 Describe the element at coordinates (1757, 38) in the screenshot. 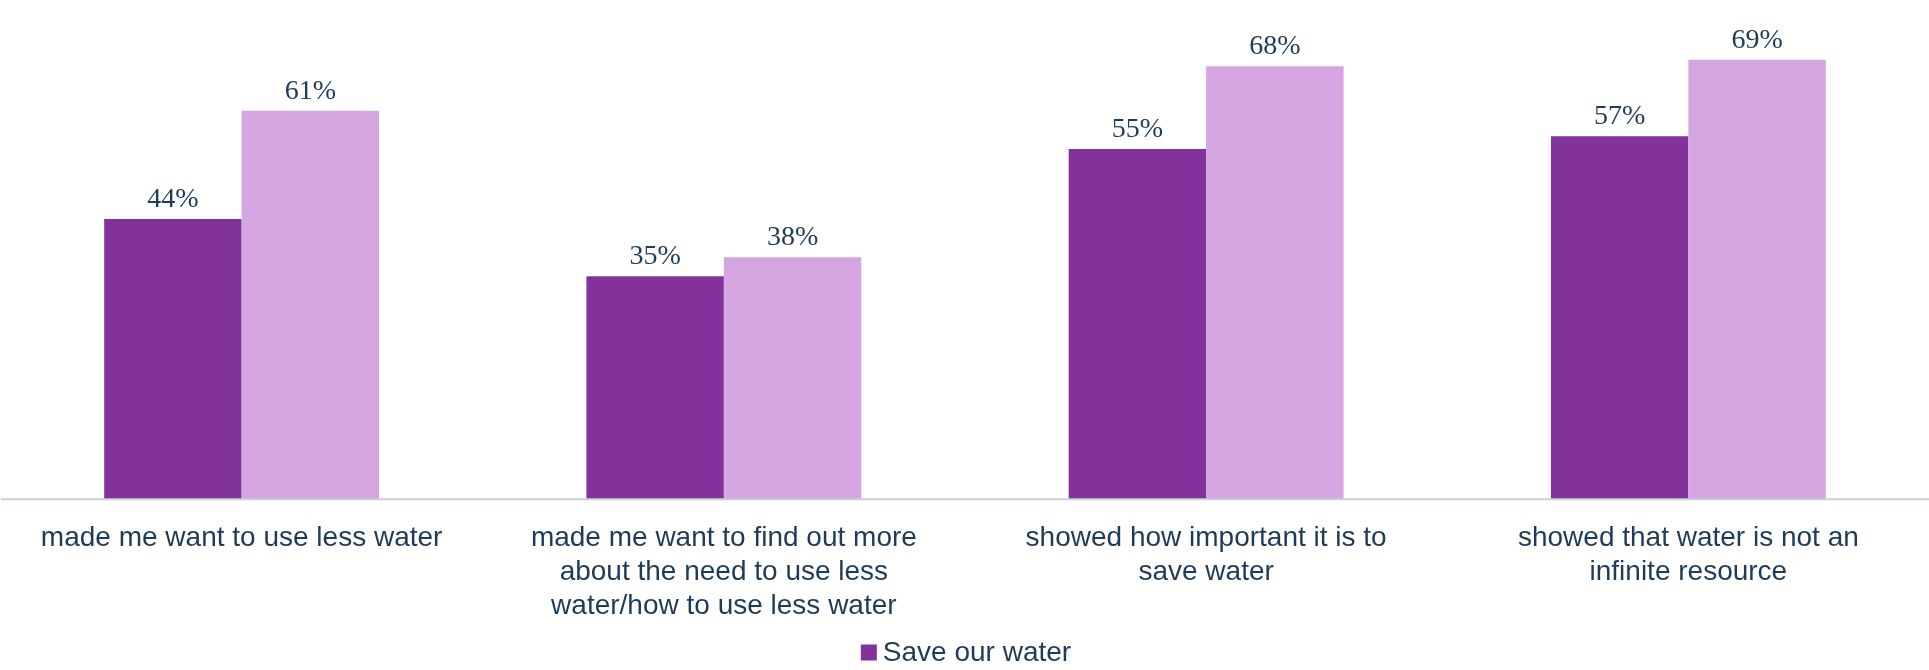

I see `data-label: 69%` at that location.